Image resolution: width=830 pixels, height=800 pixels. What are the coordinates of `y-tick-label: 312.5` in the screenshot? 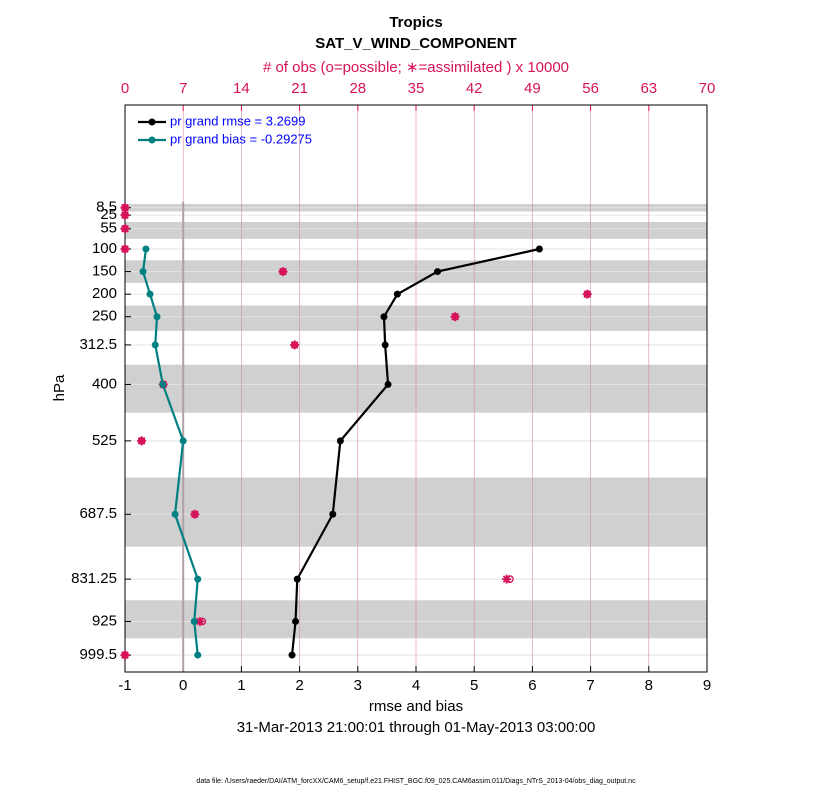 It's located at (98, 344).